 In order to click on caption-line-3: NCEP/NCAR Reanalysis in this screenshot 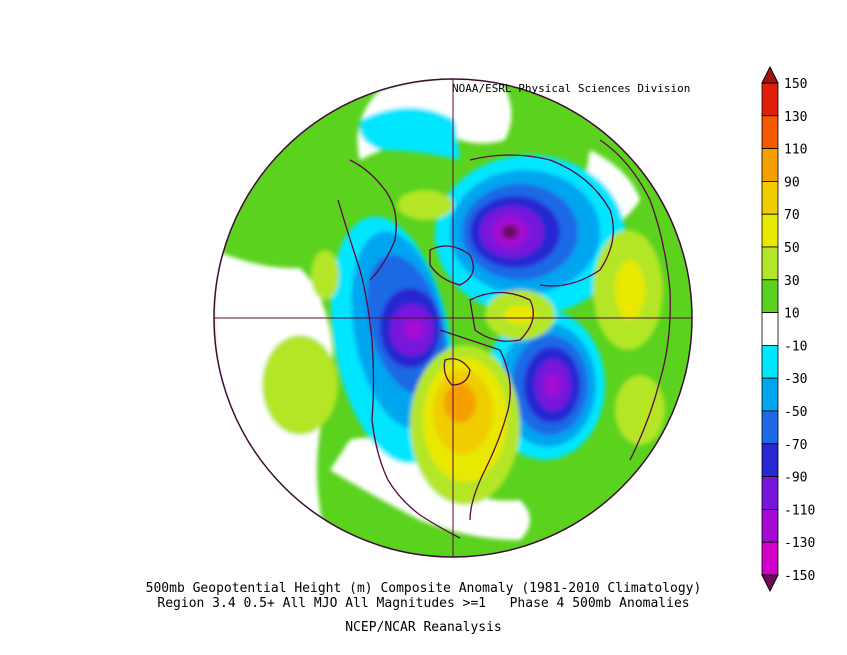, I will do `click(423, 627)`.